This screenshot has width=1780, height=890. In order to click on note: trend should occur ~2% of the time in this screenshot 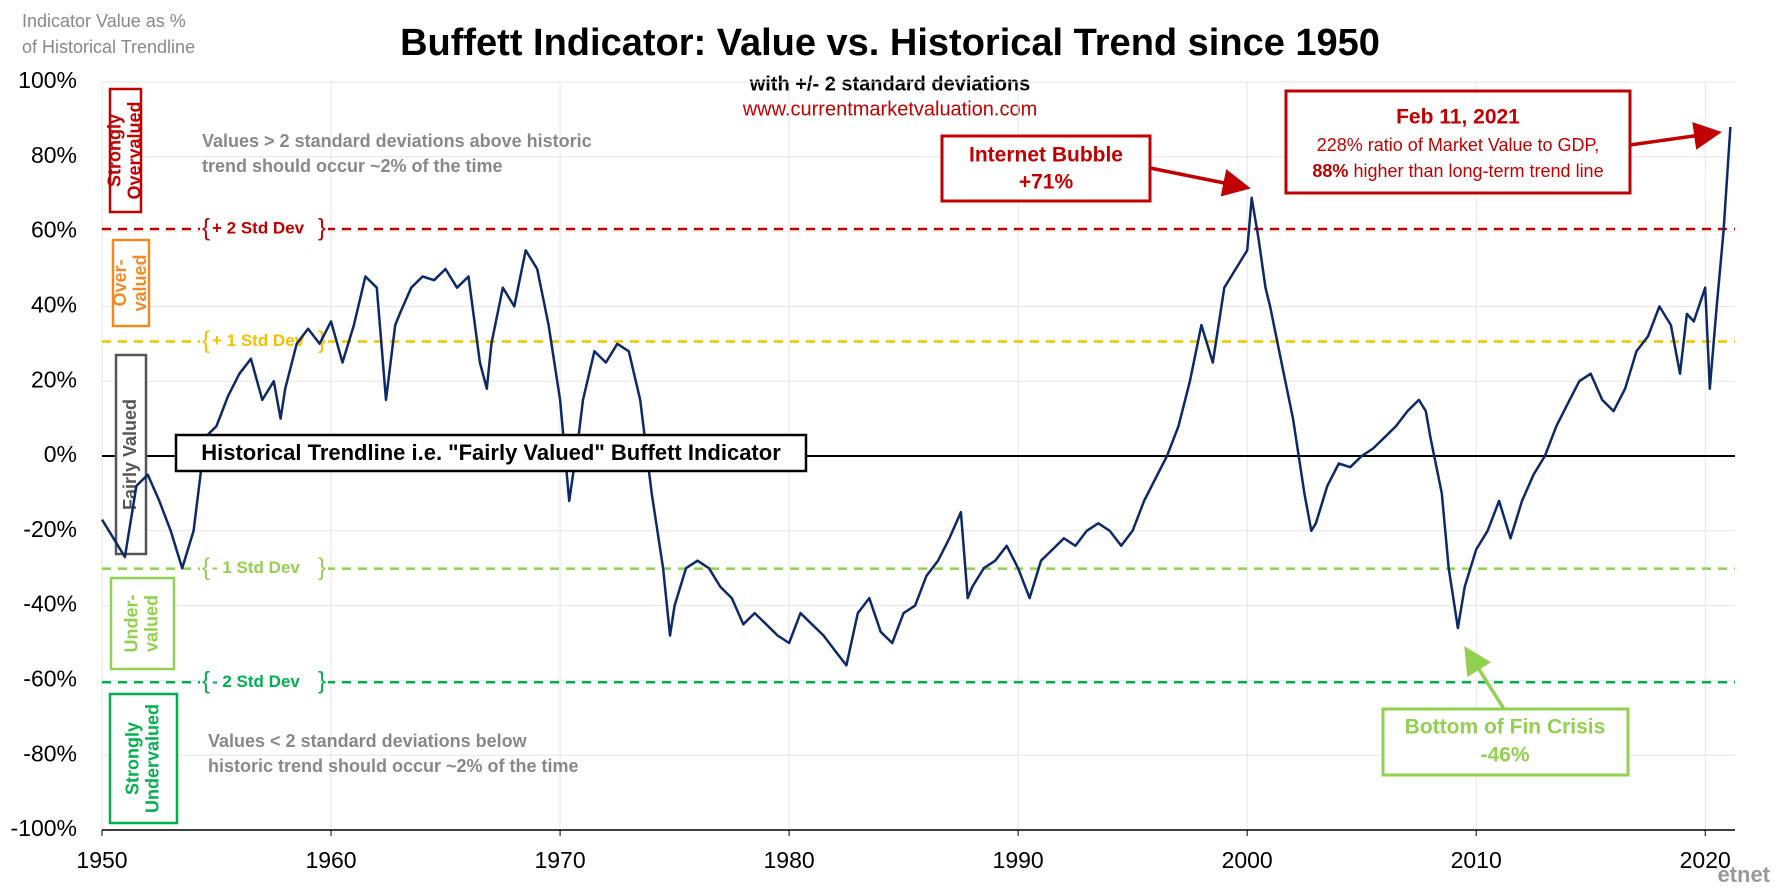, I will do `click(352, 166)`.